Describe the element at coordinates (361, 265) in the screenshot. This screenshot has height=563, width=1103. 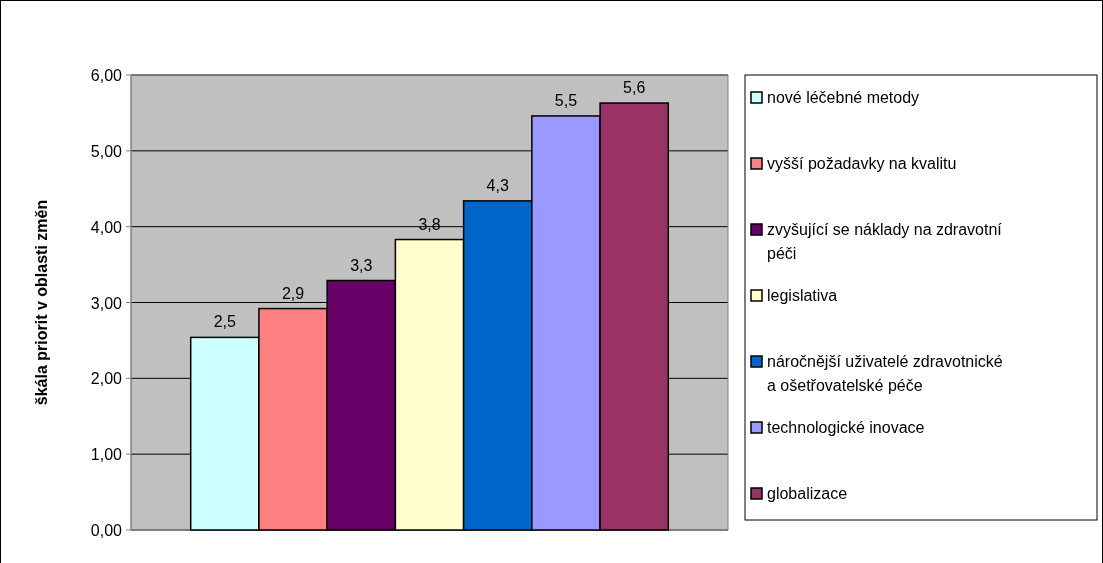
I see `data-label: 3,3` at that location.